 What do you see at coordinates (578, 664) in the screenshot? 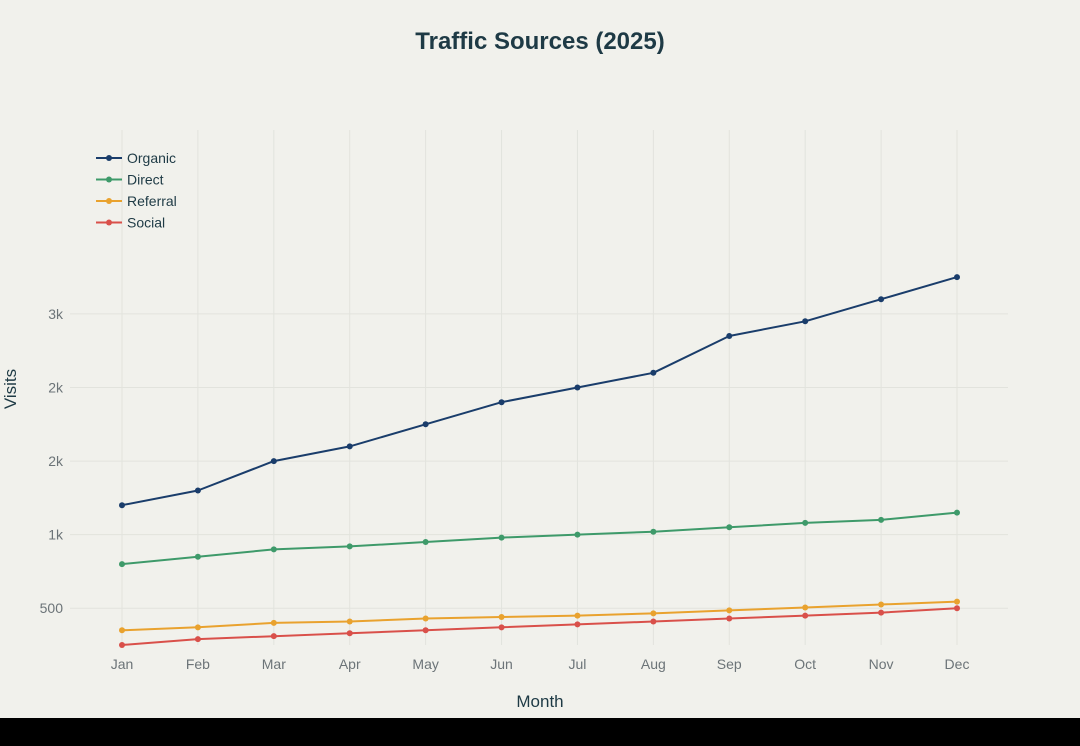
I see `x-tick-label: Jul` at bounding box center [578, 664].